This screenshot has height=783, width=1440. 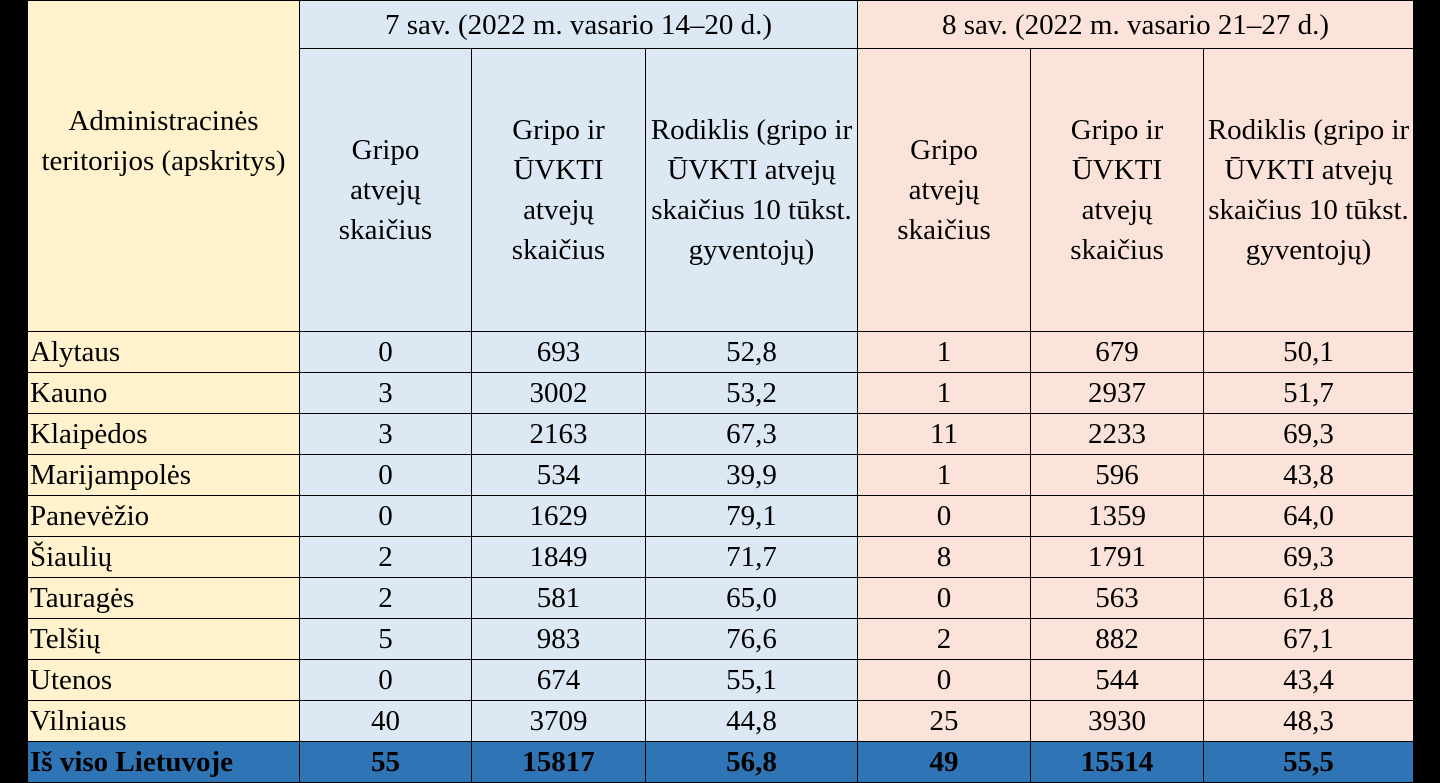 What do you see at coordinates (1117, 190) in the screenshot?
I see `w8-flu-ari-cases-header: Gripo ir ŪVKTI atvejų skaičius` at bounding box center [1117, 190].